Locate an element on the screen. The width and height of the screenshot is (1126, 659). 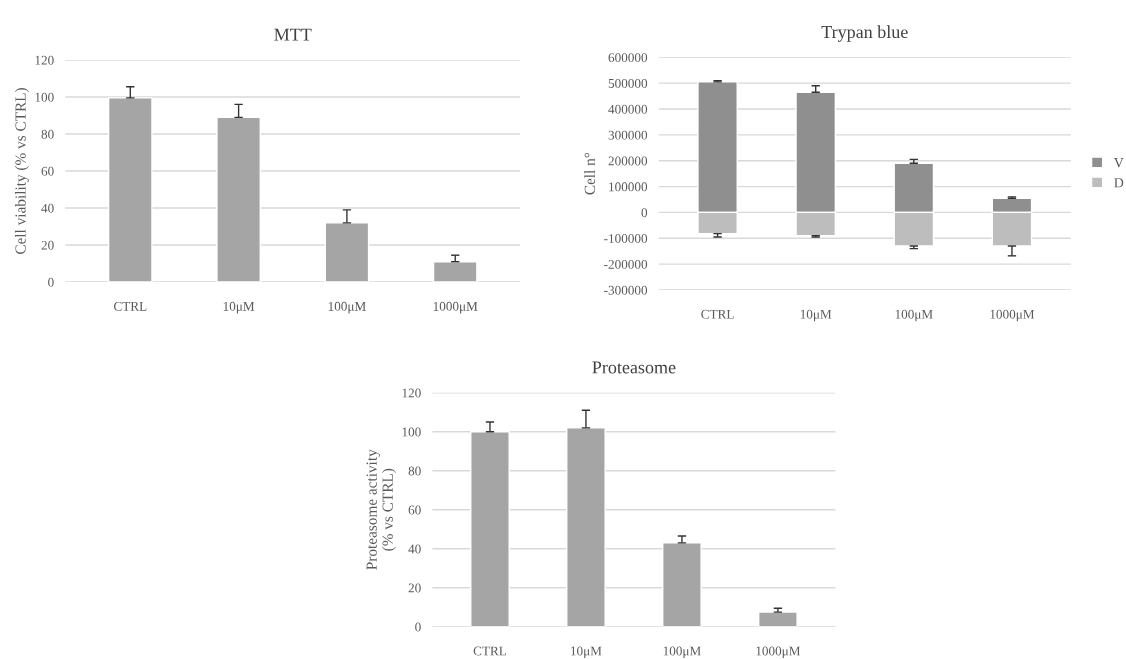
y-tick-label: 200000 is located at coordinates (628, 161).